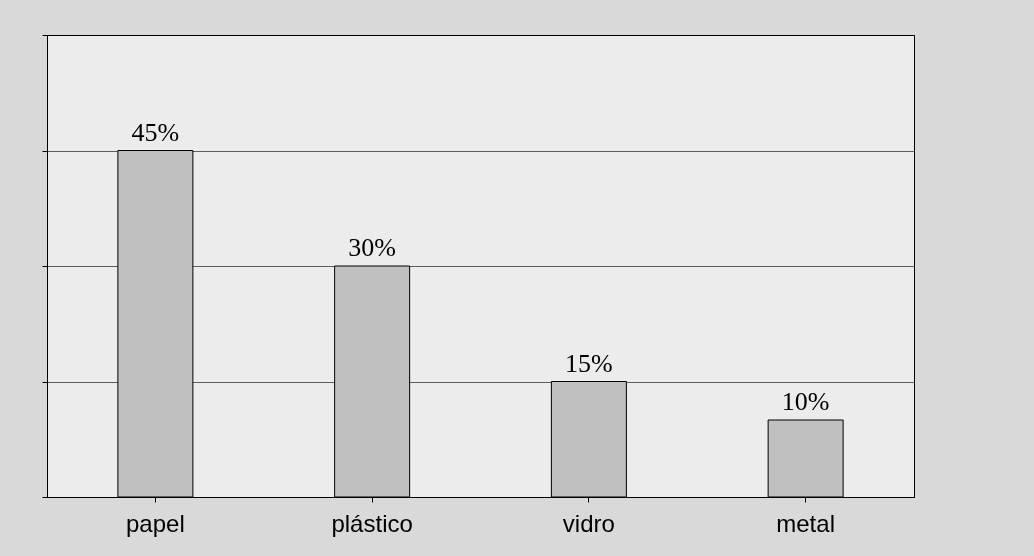 This screenshot has width=1034, height=556. I want to click on data-label: 45%, so click(155, 132).